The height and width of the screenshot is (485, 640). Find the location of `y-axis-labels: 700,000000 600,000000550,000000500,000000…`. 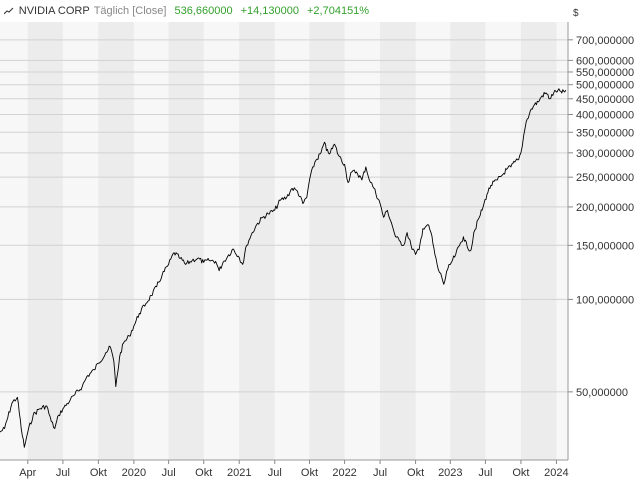

y-axis-labels: 700,000000 600,000000550,000000500,000000… is located at coordinates (605, 217).